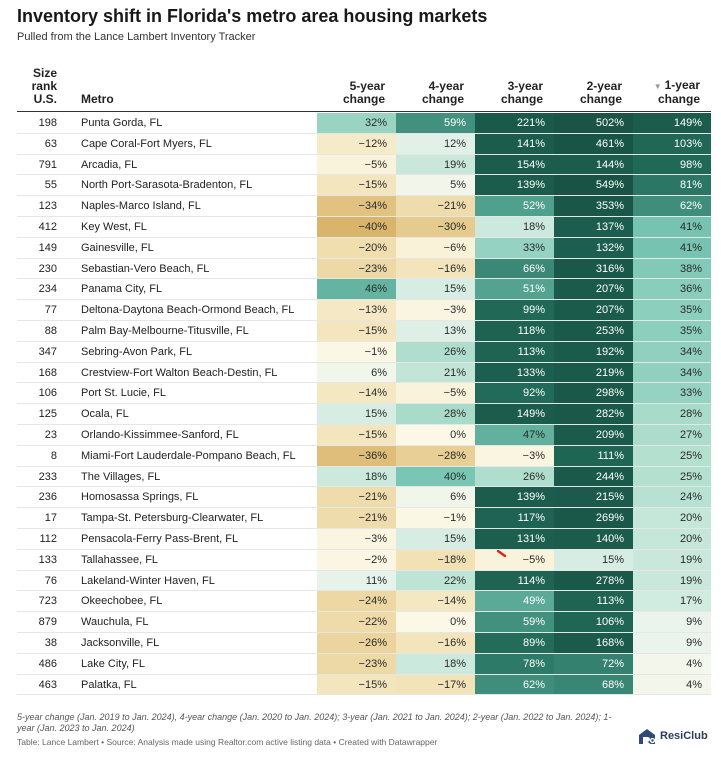 This screenshot has width=721, height=778. I want to click on change-cell-y1: 17%, so click(672, 602).